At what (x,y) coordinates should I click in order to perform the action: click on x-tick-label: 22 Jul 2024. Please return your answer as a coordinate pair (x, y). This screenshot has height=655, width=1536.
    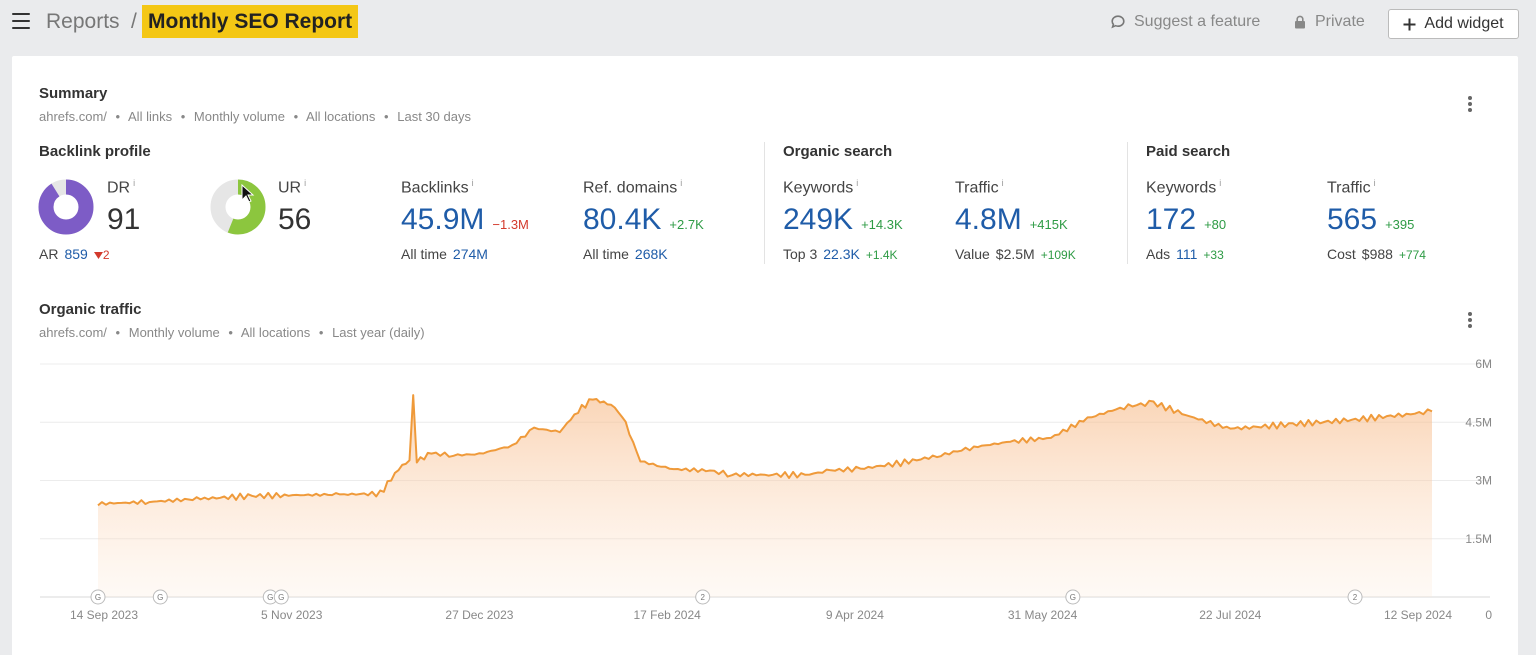
    Looking at the image, I should click on (1230, 615).